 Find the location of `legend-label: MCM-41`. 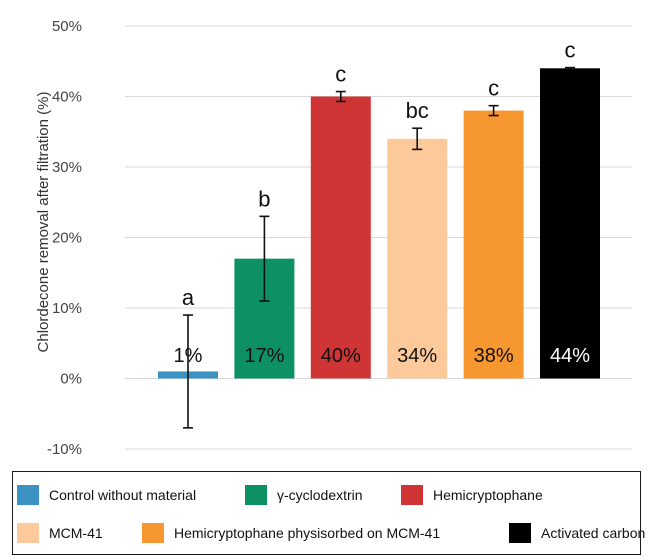

legend-label: MCM-41 is located at coordinates (76, 533).